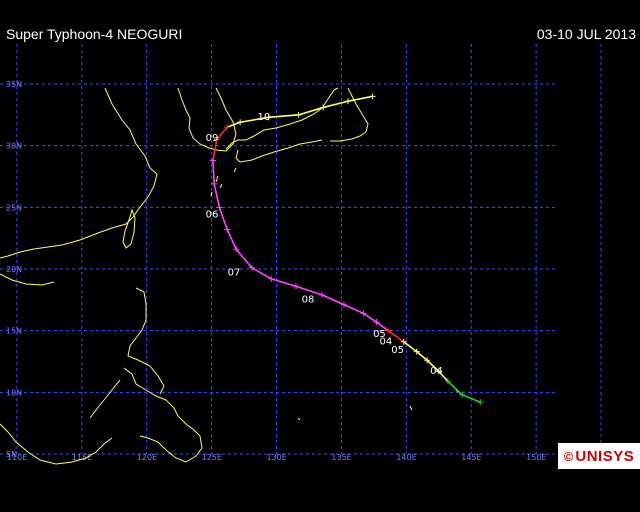 This screenshot has height=512, width=640. What do you see at coordinates (56, 444) in the screenshot?
I see `coast-borneo` at bounding box center [56, 444].